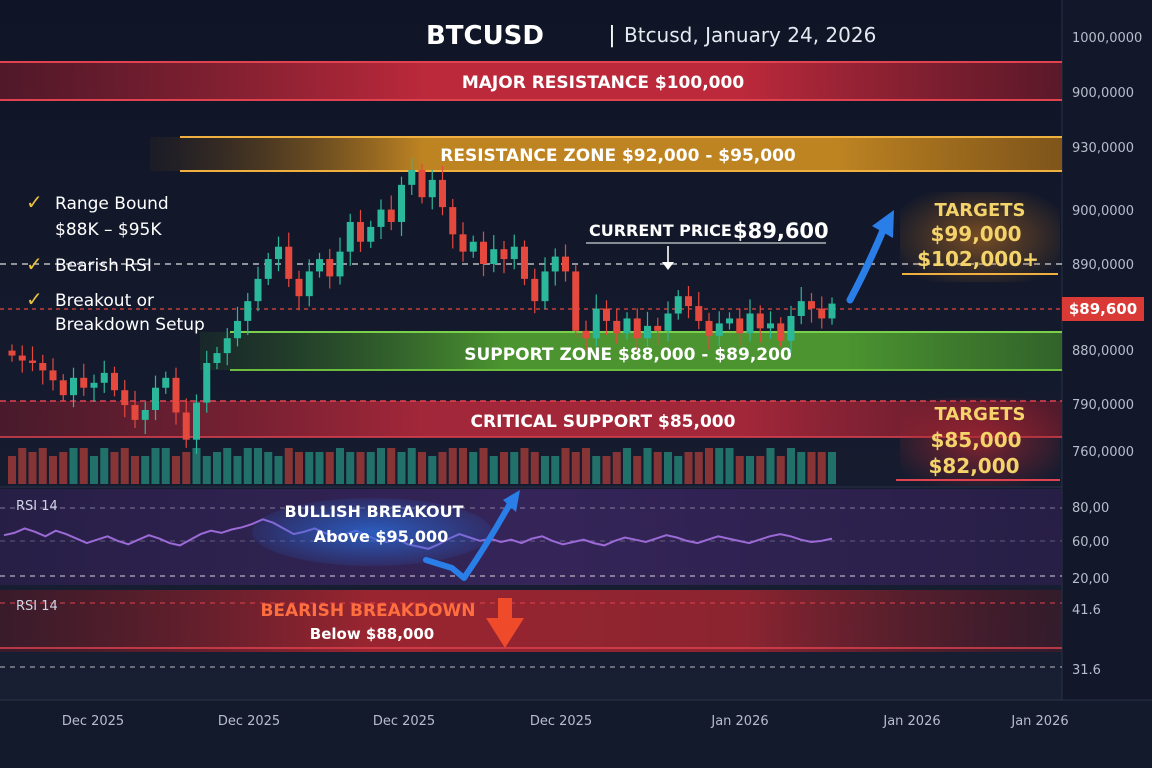 Image resolution: width=1152 pixels, height=768 pixels. I want to click on targets-down: TARGETS $85,000 $82,000, so click(978, 442).